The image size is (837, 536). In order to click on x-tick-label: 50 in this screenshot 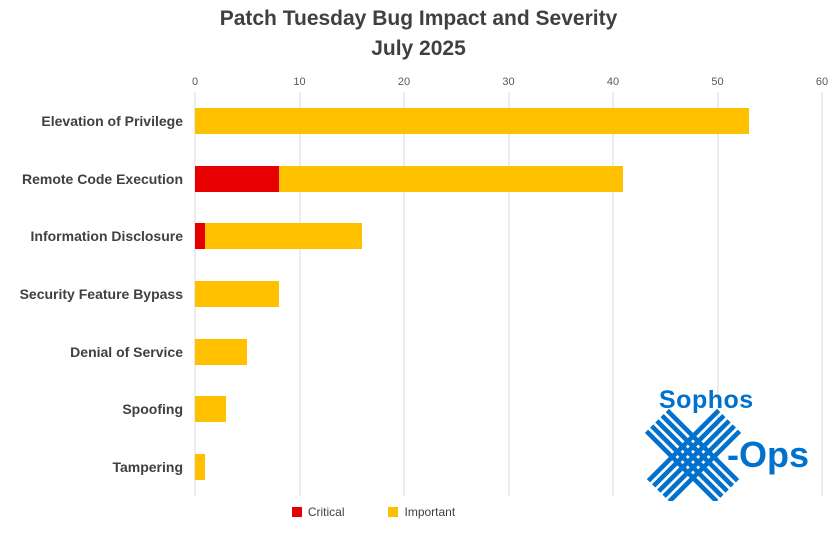, I will do `click(717, 82)`.